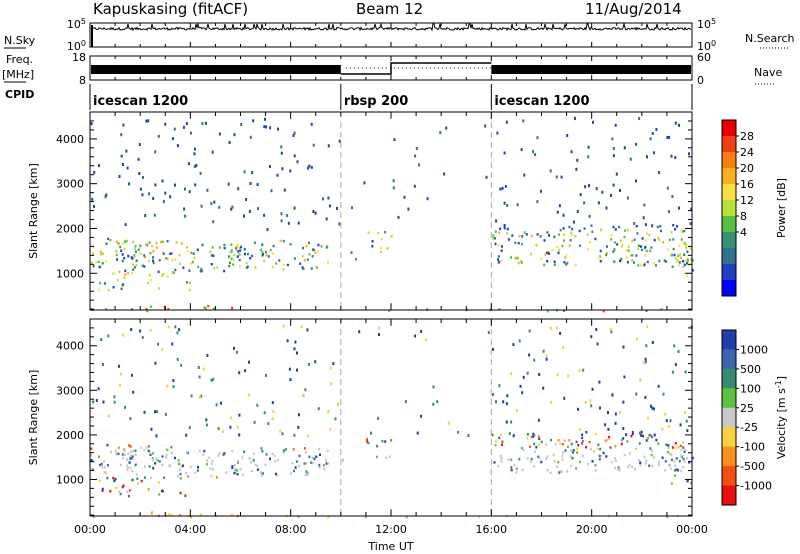 This screenshot has height=554, width=800. Describe the element at coordinates (70, 228) in the screenshot. I see `range-tick-label: 2000` at that location.